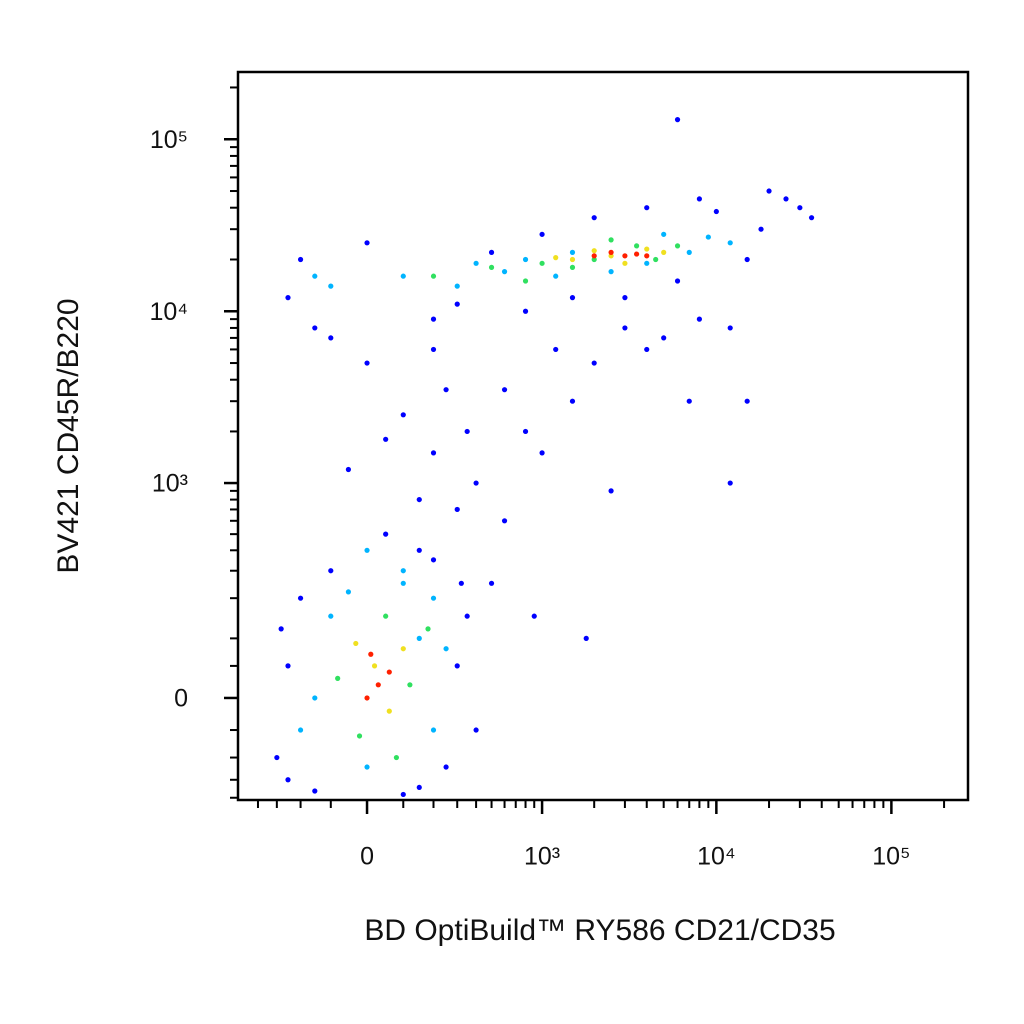  I want to click on x-axis-title: BD OptiBuild™ RY586 CD21/CD35, so click(599, 930).